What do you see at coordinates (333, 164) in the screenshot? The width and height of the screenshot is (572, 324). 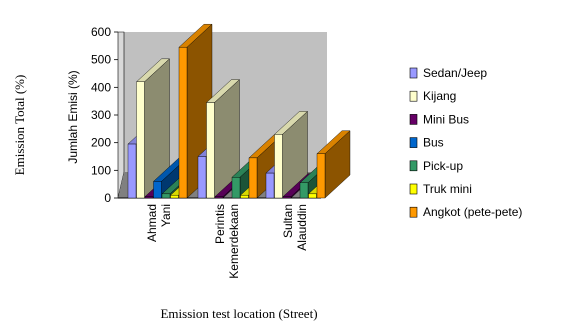 I see `bar-angkot-pete-pete--2` at bounding box center [333, 164].